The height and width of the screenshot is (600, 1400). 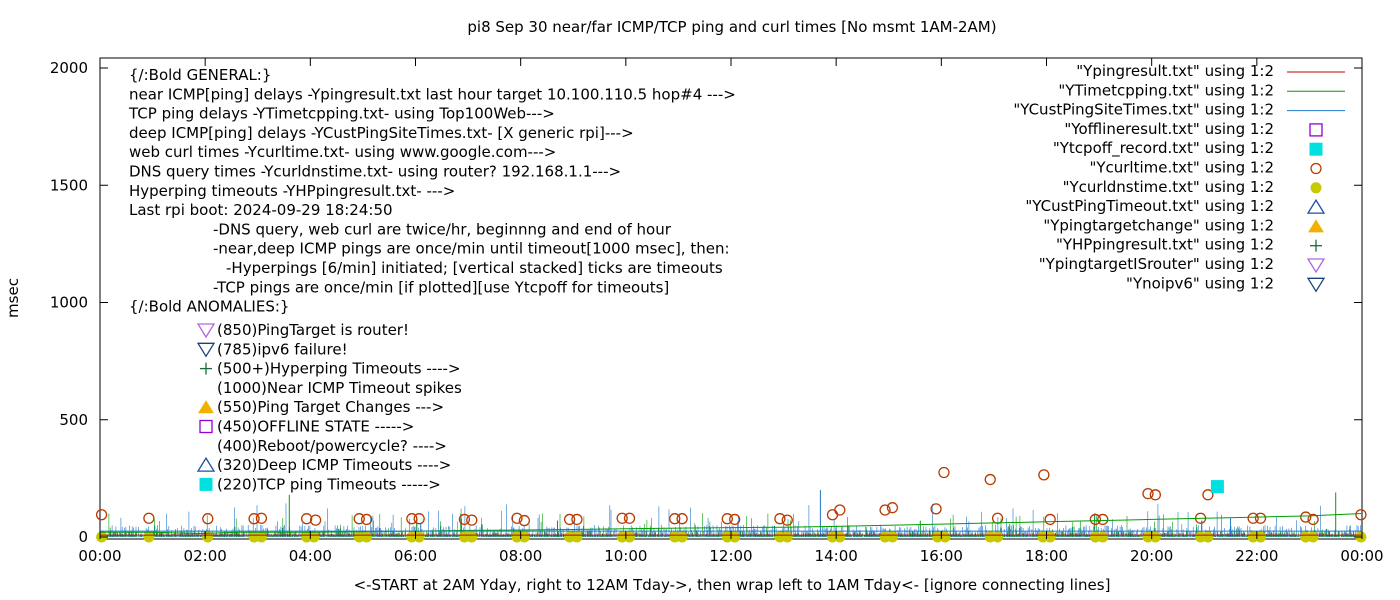 I want to click on y-axis-label: msec, so click(x=13, y=298).